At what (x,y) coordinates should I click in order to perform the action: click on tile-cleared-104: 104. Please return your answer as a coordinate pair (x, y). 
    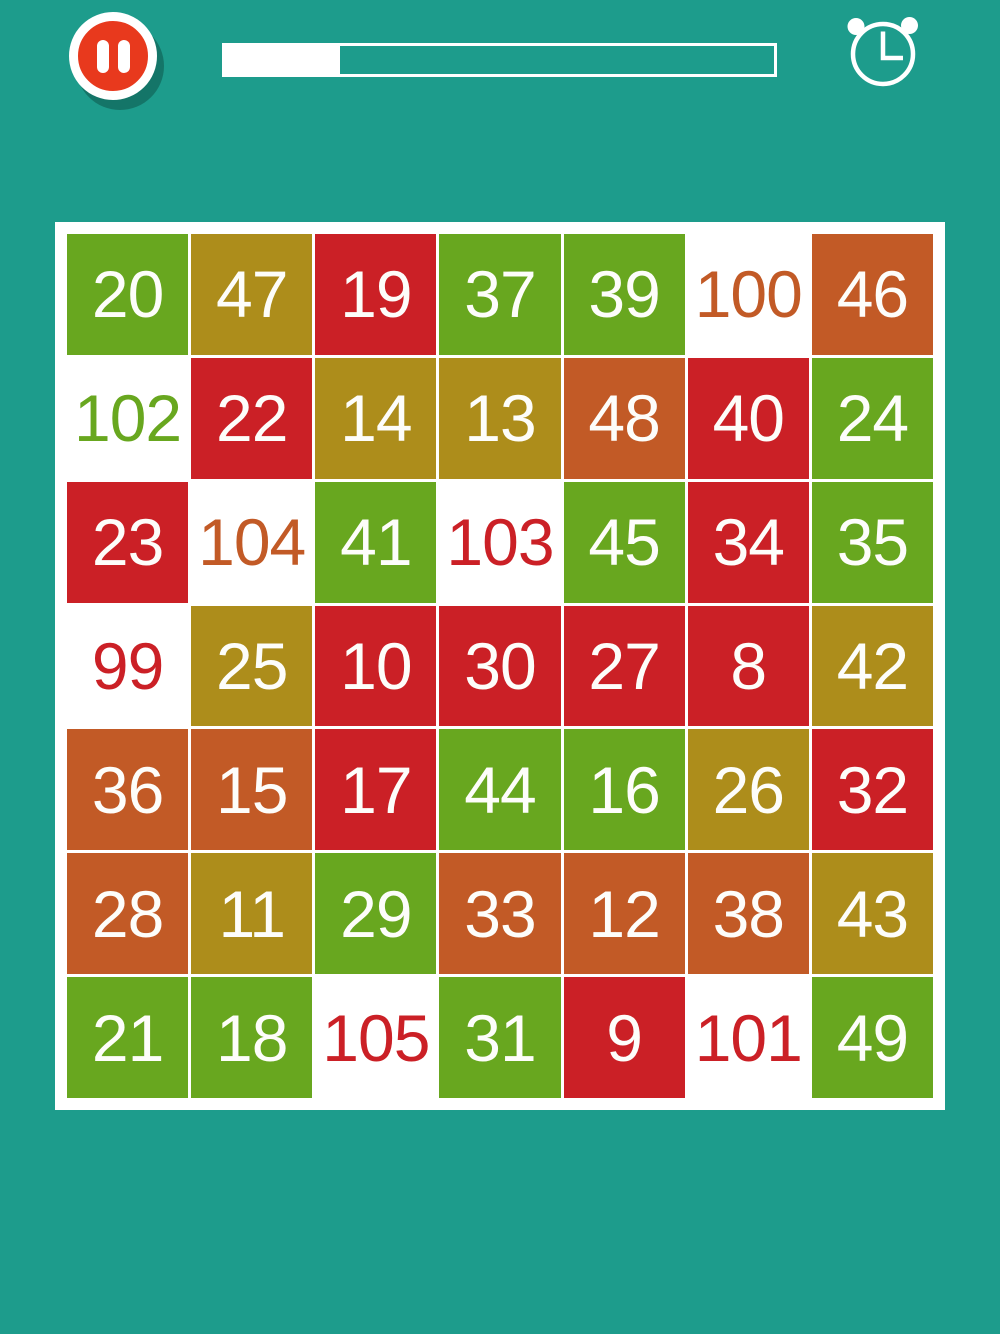
    Looking at the image, I should click on (252, 542).